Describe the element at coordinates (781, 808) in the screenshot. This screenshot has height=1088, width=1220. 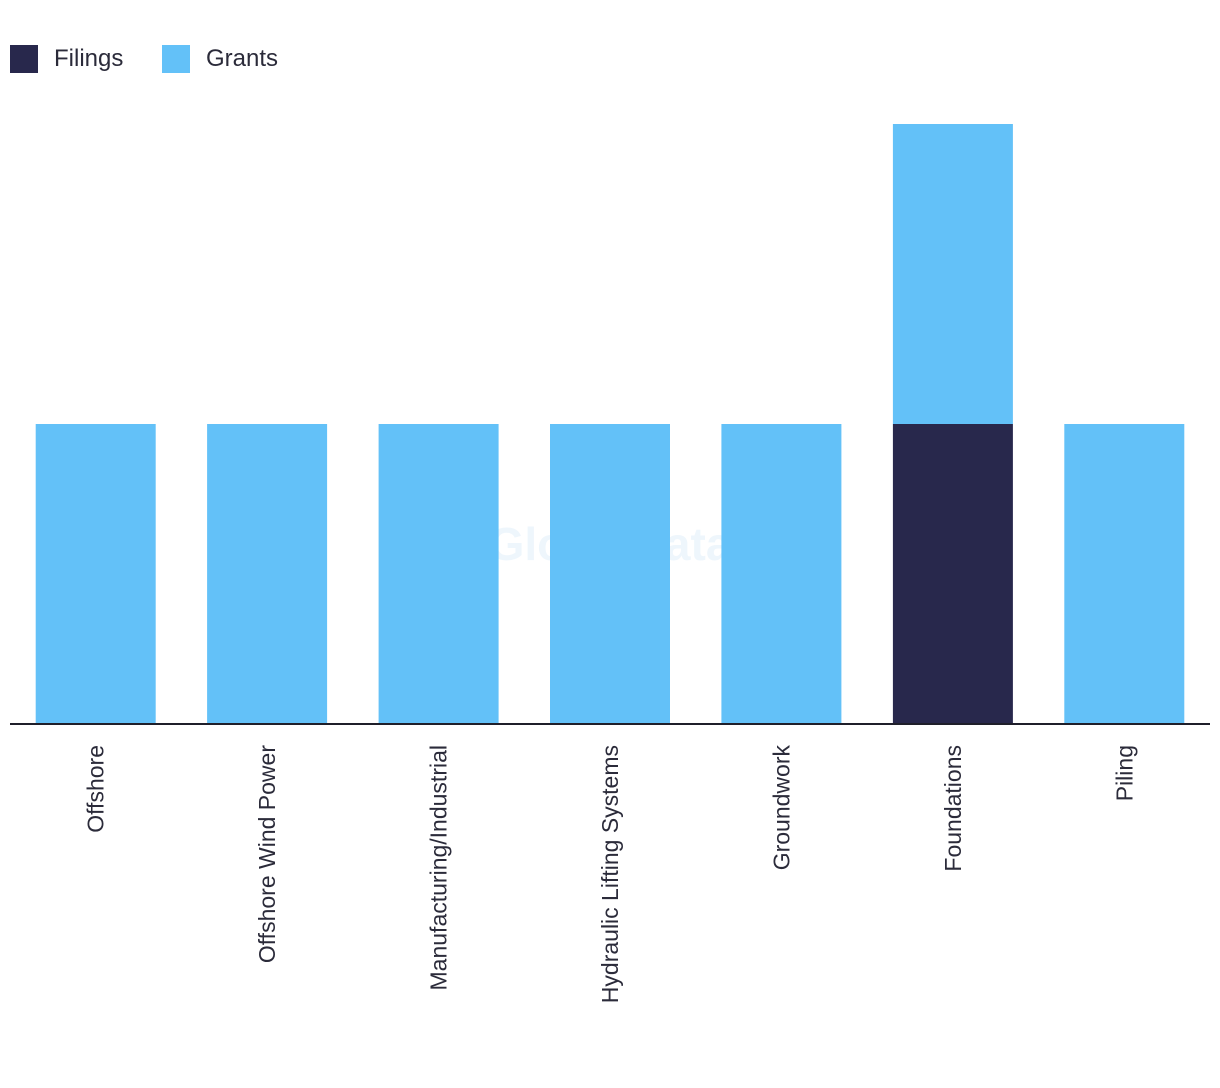
I see `x-tick-label-5: Groundwork` at that location.